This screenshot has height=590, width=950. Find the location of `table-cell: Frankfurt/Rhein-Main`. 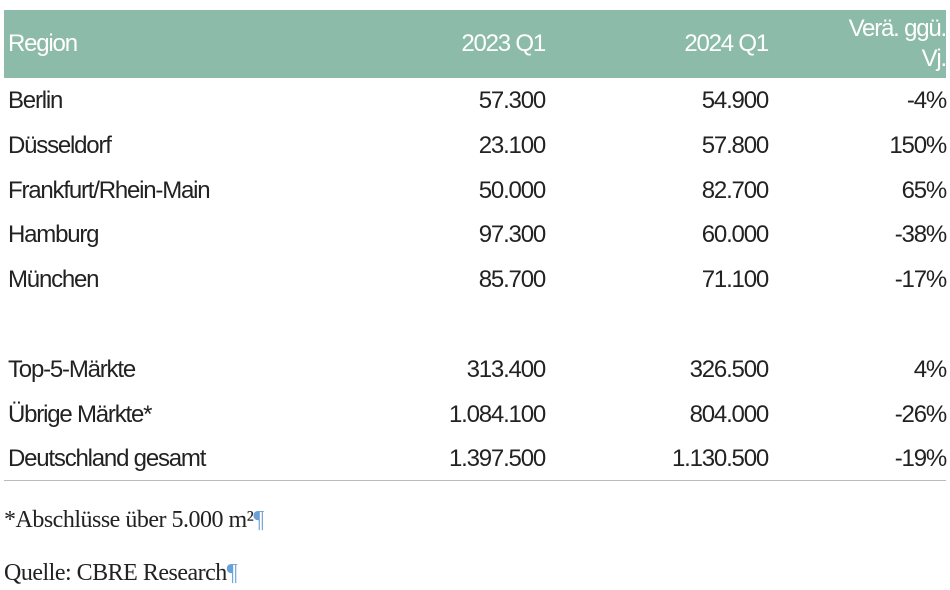

table-cell: Frankfurt/Rhein-Main is located at coordinates (109, 190).